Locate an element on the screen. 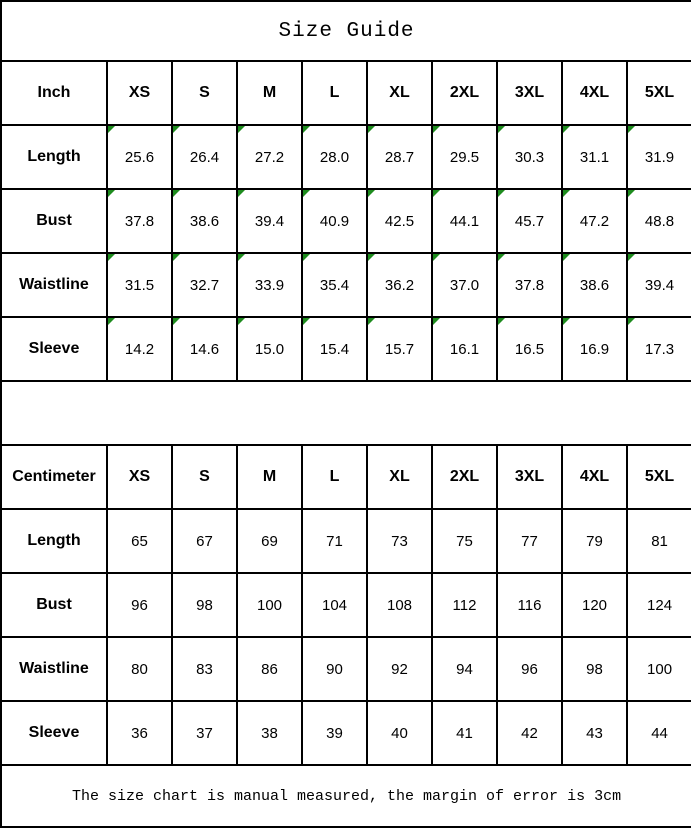 The width and height of the screenshot is (691, 834). measurement-value-cell: 35.4 is located at coordinates (334, 285).